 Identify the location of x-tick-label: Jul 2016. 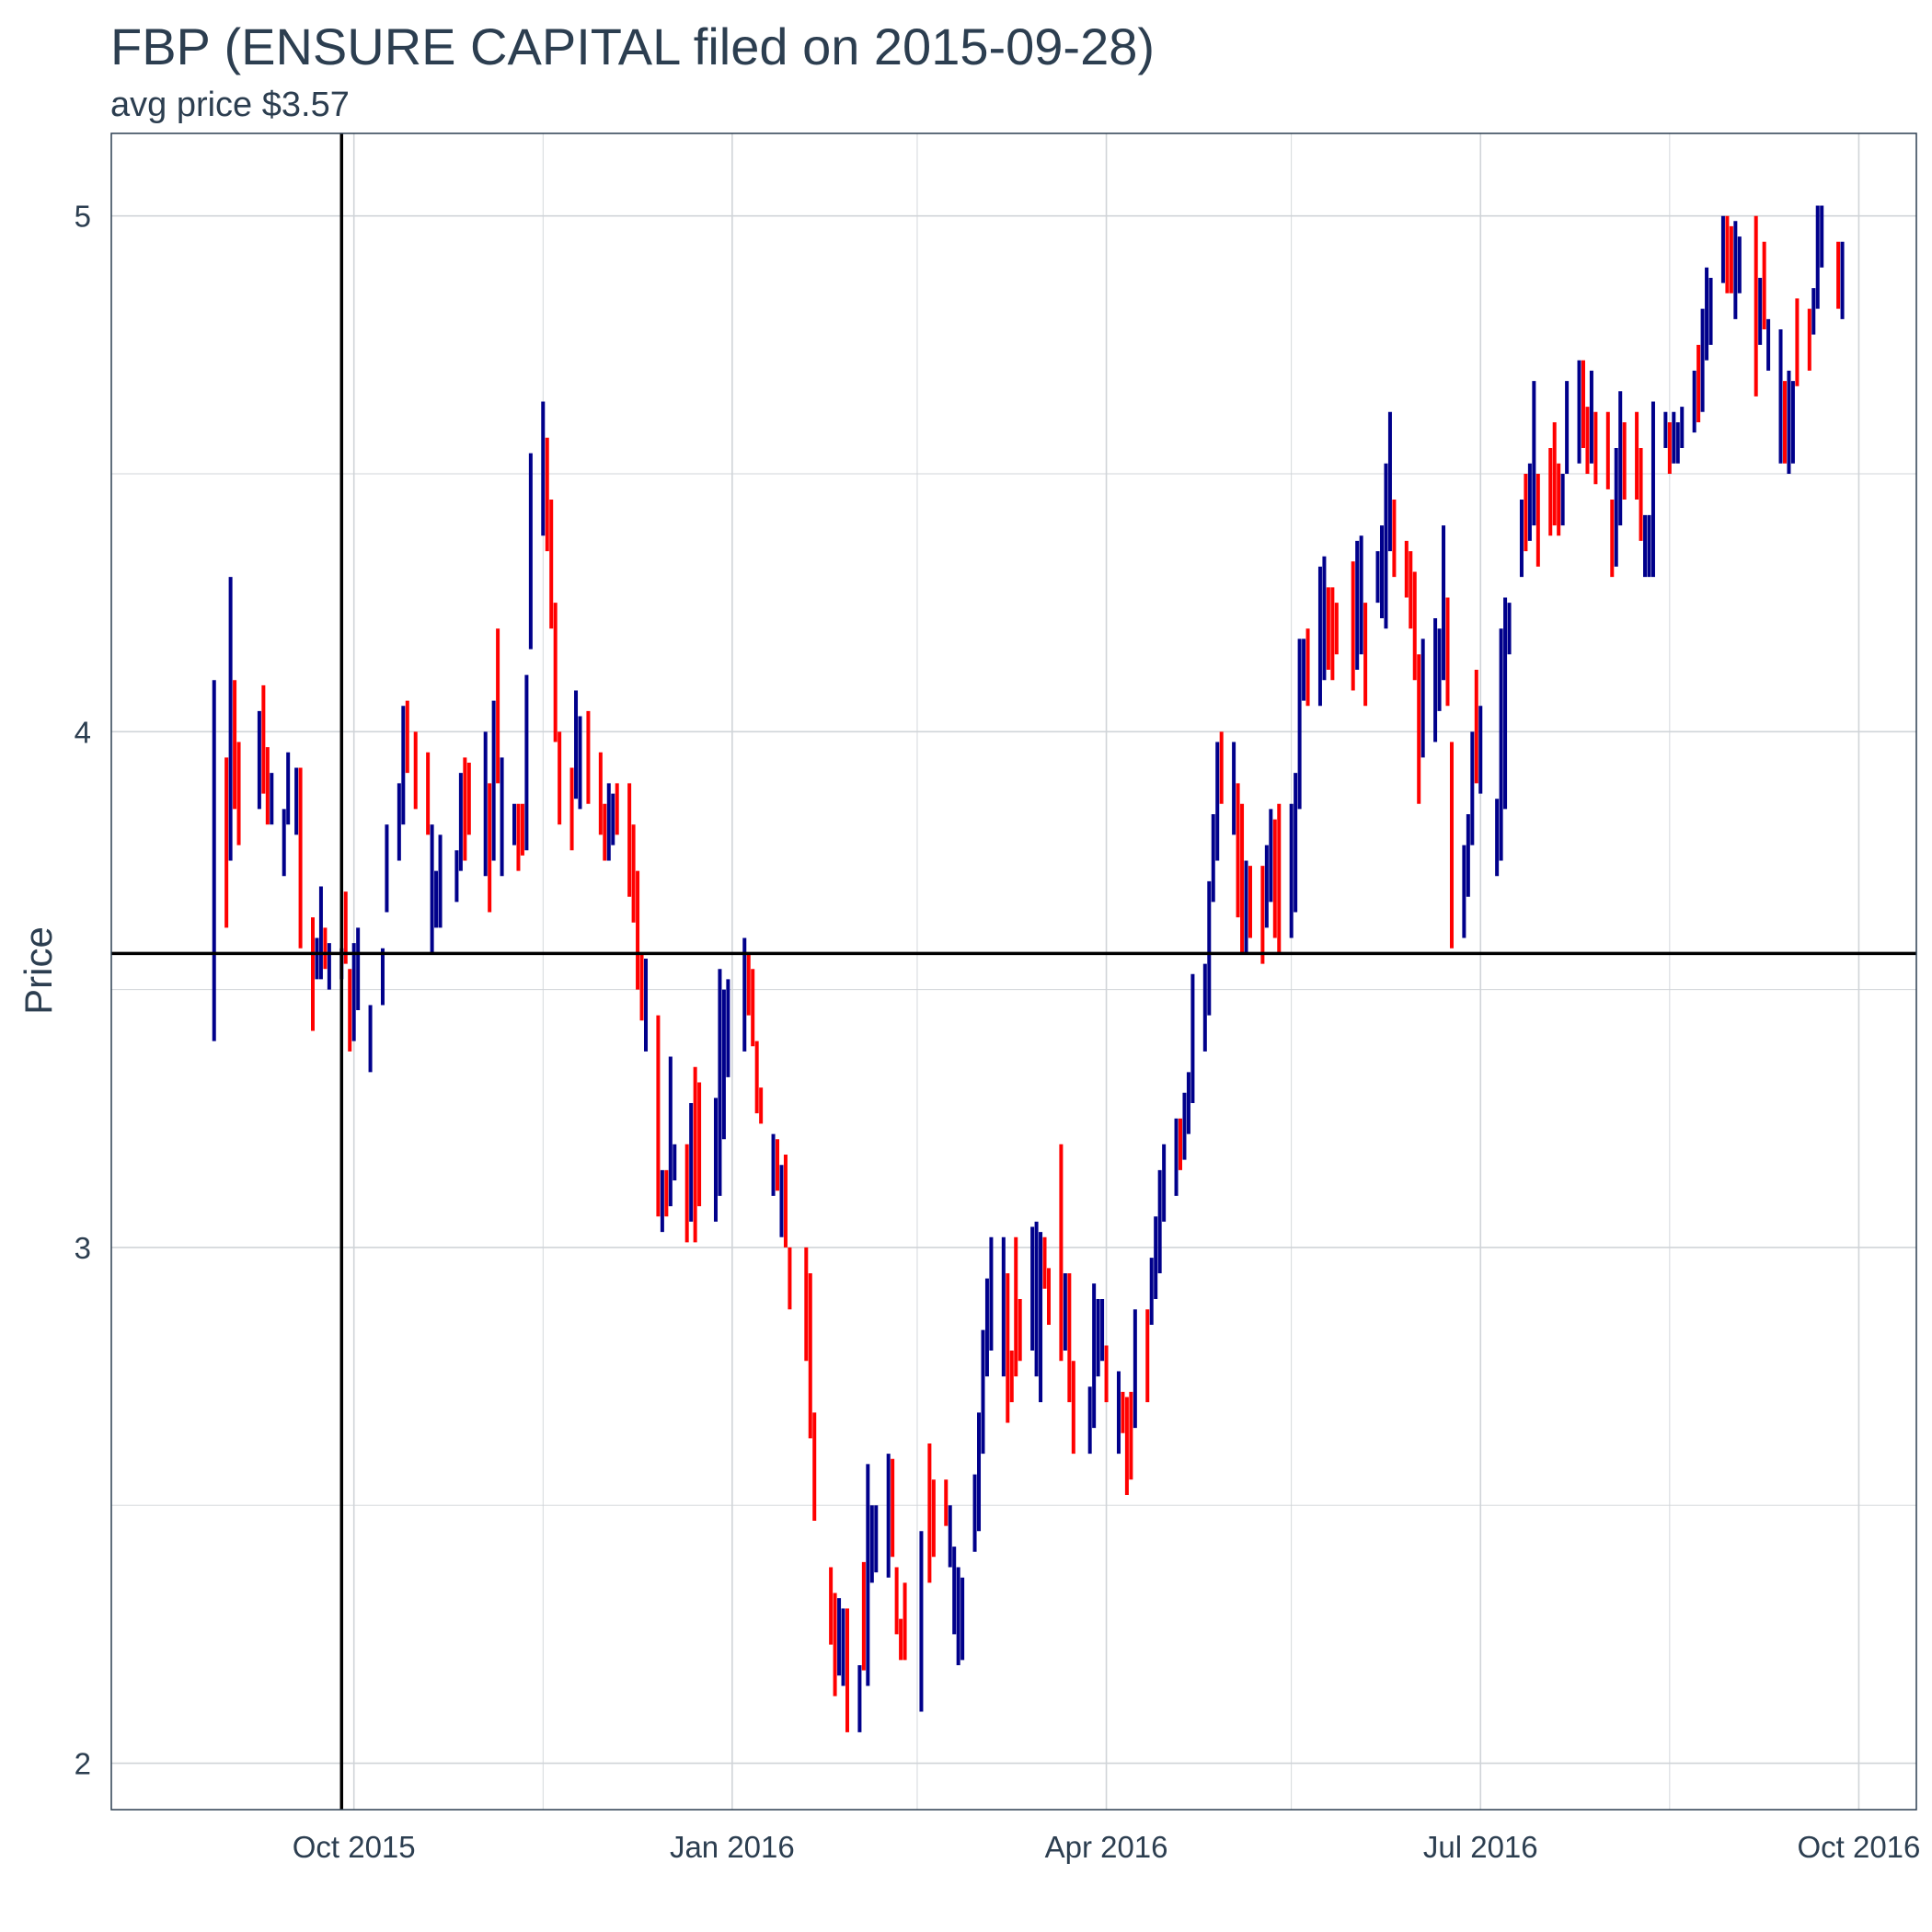
(1480, 1847).